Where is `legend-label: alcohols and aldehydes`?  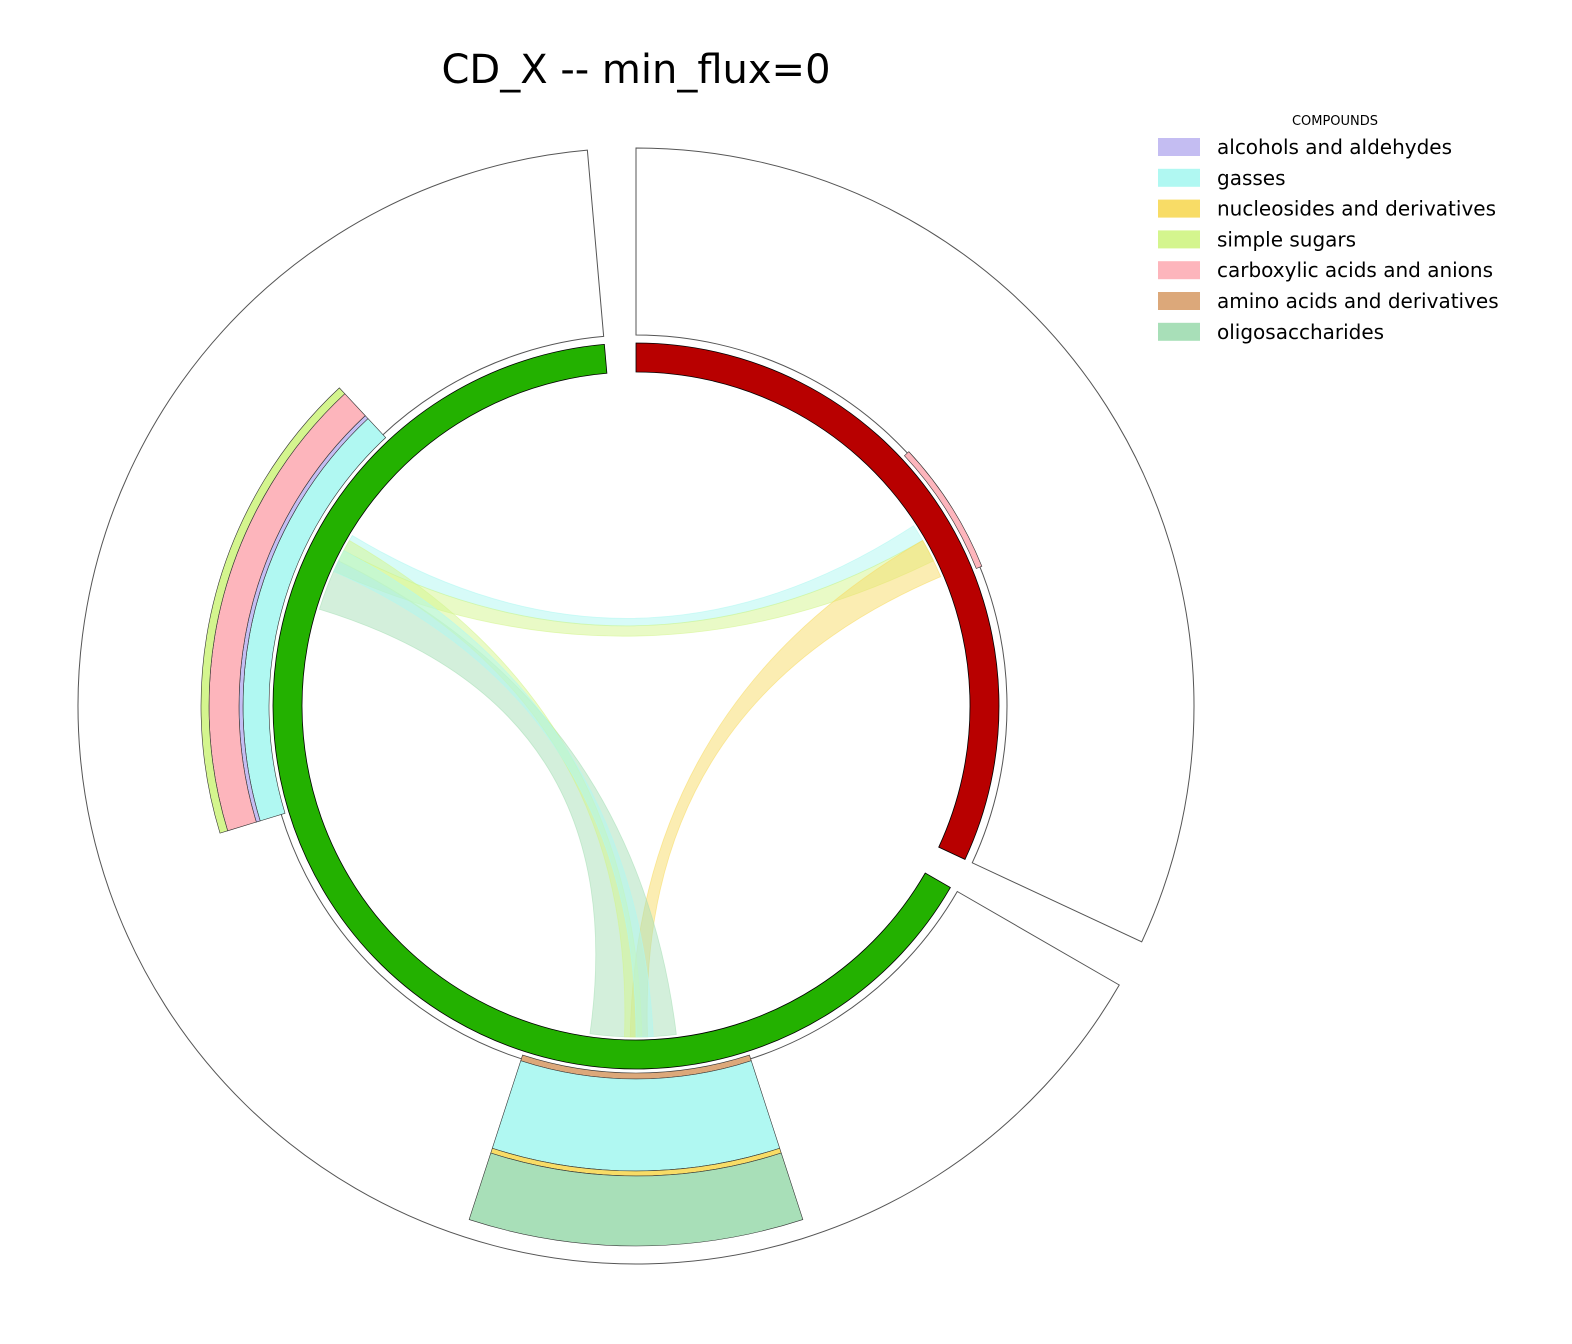
legend-label: alcohols and aldehydes is located at coordinates (1334, 147).